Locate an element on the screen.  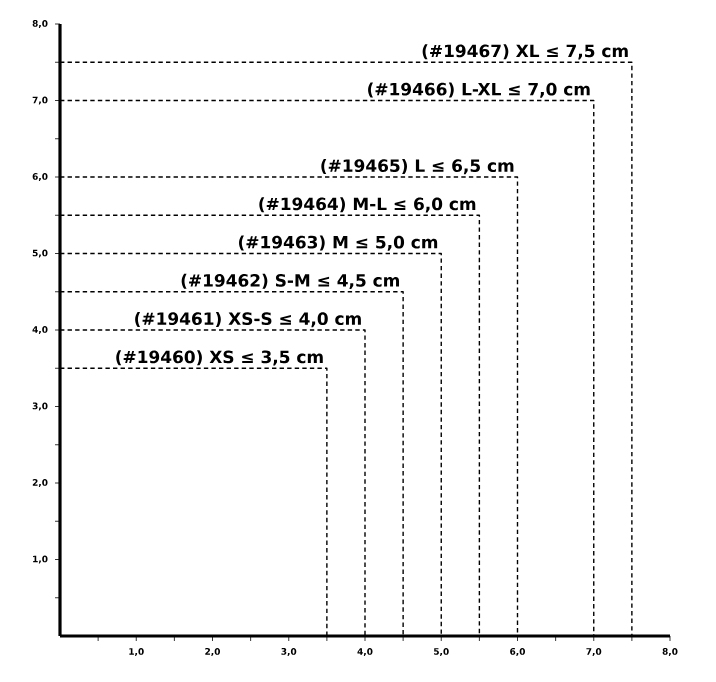
annotation: (#19463) M ≤ 5,0 cm is located at coordinates (338, 243).